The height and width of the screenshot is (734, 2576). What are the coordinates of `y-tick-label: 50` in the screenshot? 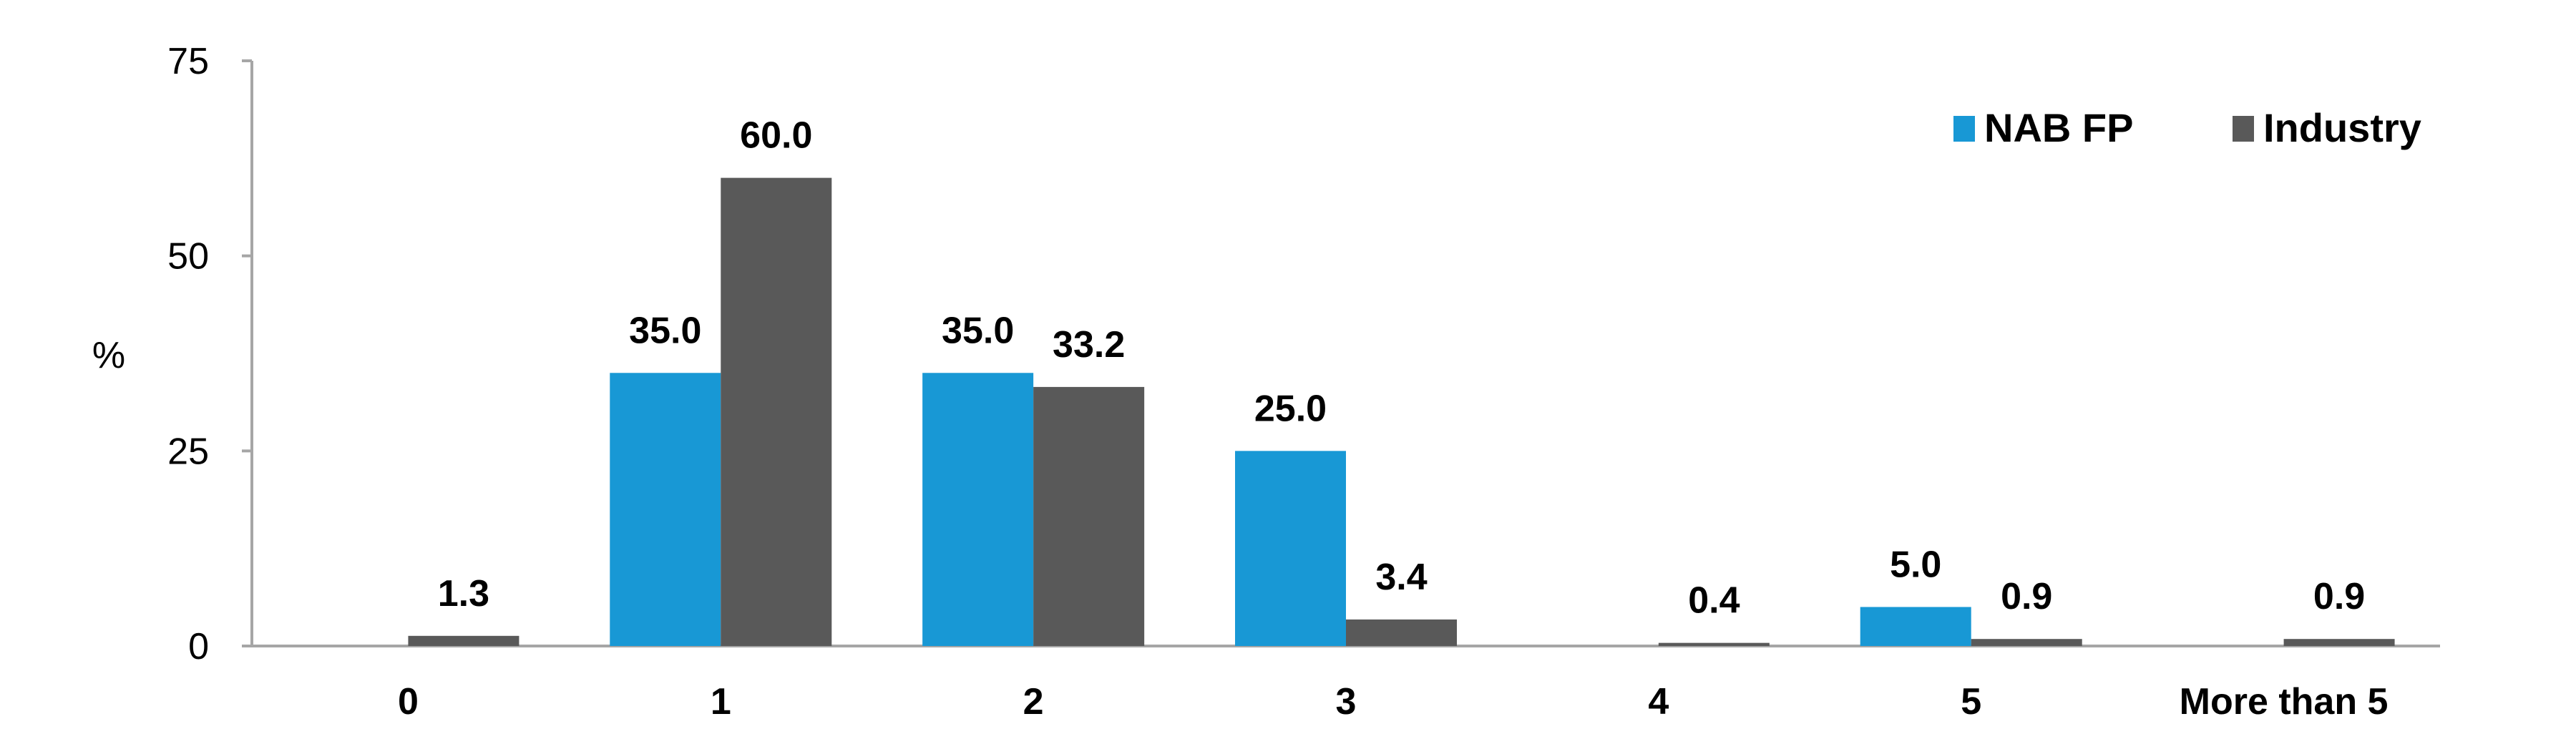 It's located at (188, 257).